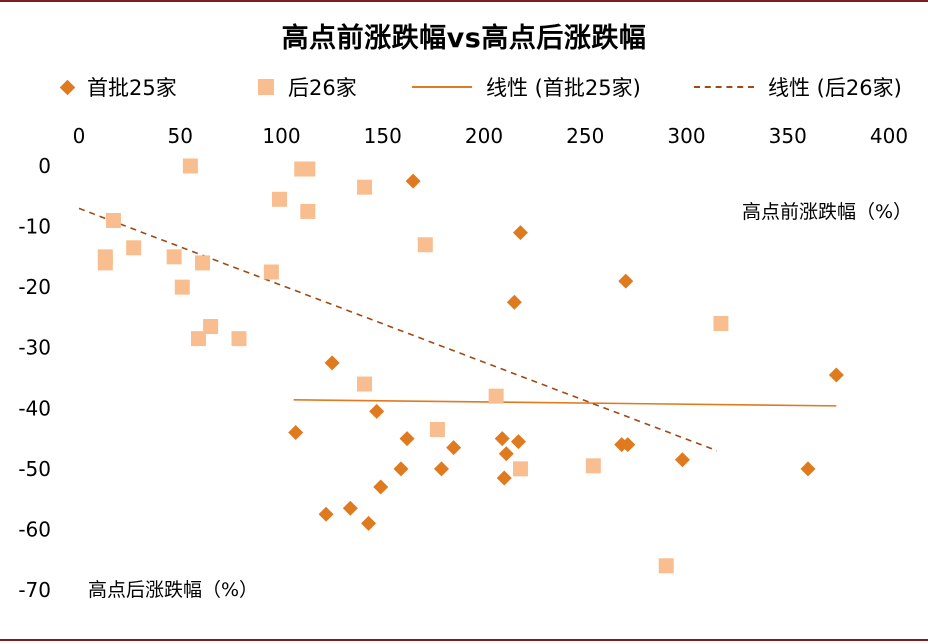 The width and height of the screenshot is (928, 644). I want to click on legend-item-first25: 首批25家, so click(116, 87).